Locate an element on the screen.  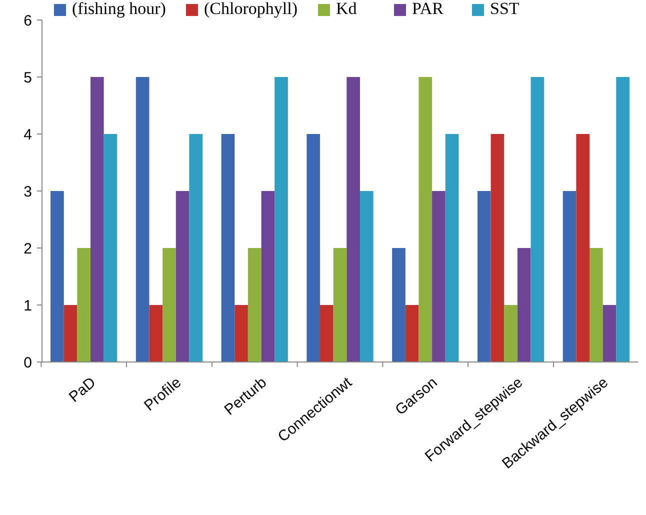
y-tick-label: 4 is located at coordinates (28, 135).